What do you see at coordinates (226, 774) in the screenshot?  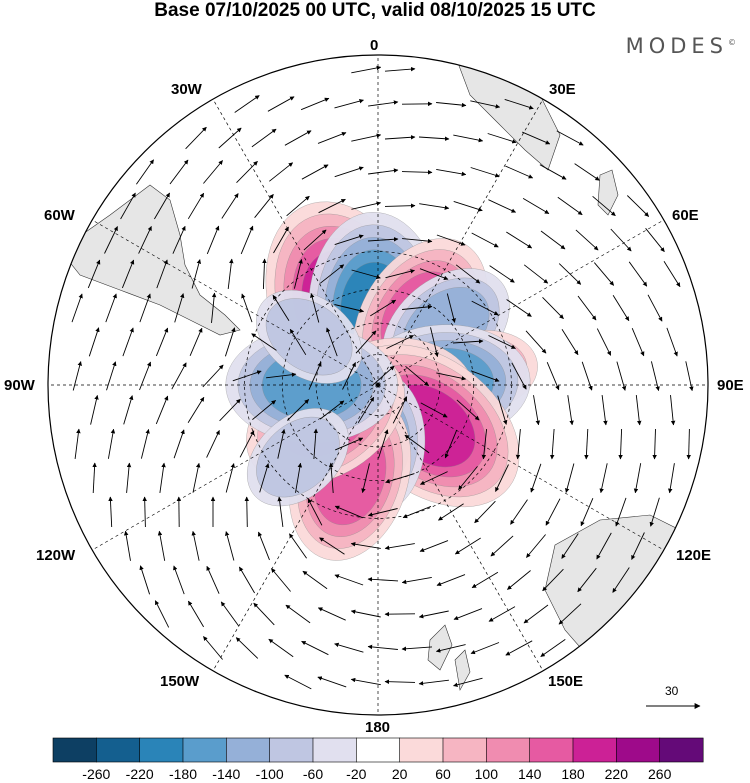 I see `colorbar-tick-label: -140` at bounding box center [226, 774].